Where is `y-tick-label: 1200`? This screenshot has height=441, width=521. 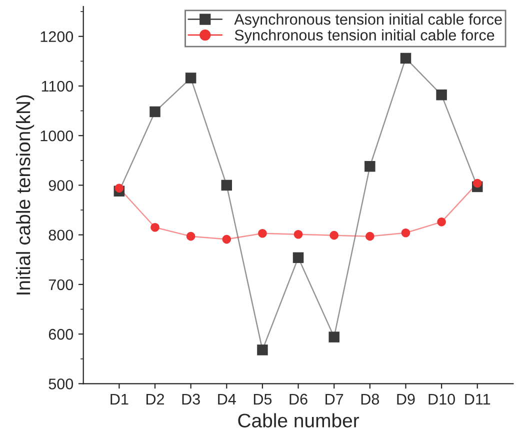
y-tick-label: 1200 is located at coordinates (57, 36).